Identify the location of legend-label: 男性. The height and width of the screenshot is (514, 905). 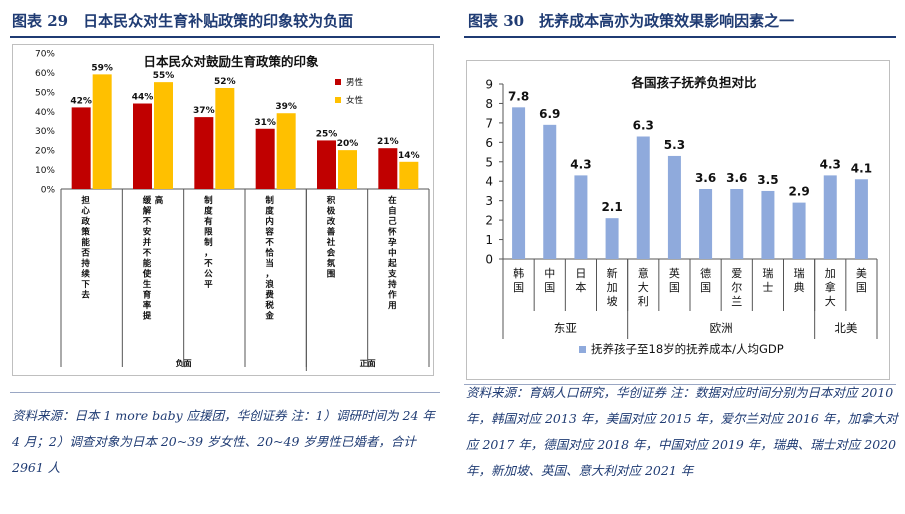
(355, 82).